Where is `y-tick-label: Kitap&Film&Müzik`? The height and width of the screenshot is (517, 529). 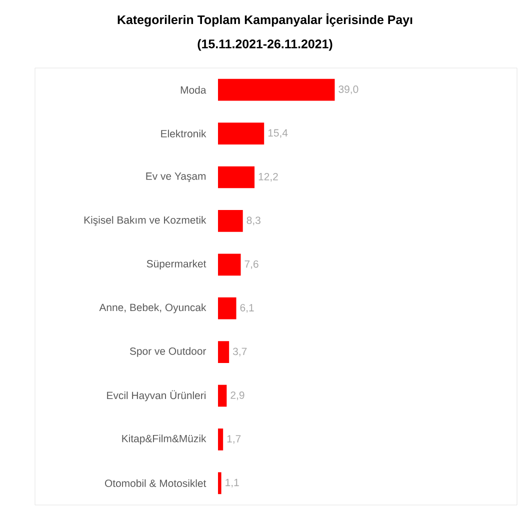 y-tick-label: Kitap&Film&Müzik is located at coordinates (164, 439).